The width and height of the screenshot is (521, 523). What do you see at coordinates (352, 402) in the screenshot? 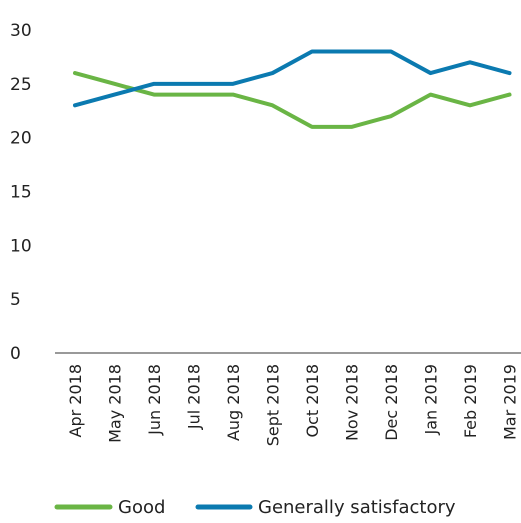
I see `x-tick-label: Nov 2018` at bounding box center [352, 402].